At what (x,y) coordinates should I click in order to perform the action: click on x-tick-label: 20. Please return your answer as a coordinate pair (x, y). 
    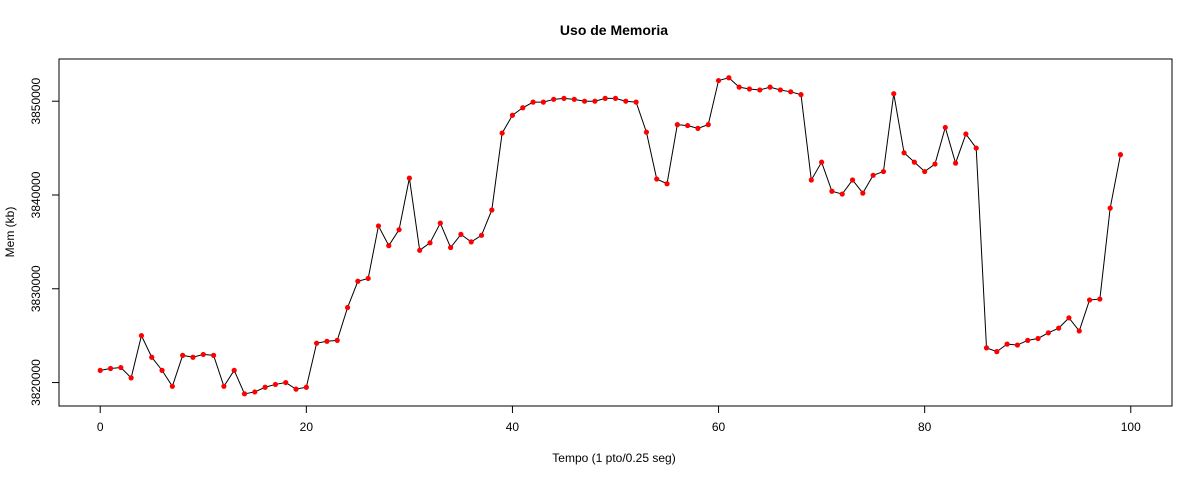
    Looking at the image, I should click on (307, 427).